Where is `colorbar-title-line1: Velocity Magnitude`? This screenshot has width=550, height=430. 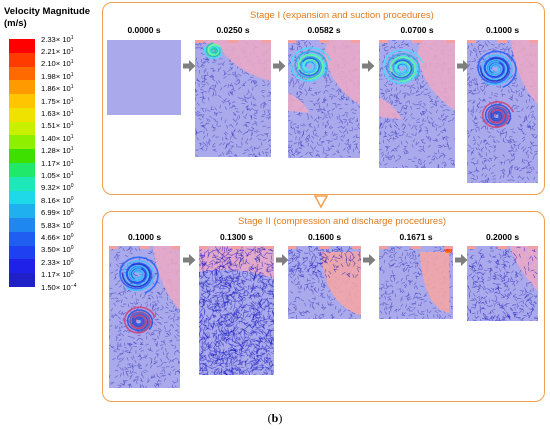 colorbar-title-line1: Velocity Magnitude is located at coordinates (47, 11).